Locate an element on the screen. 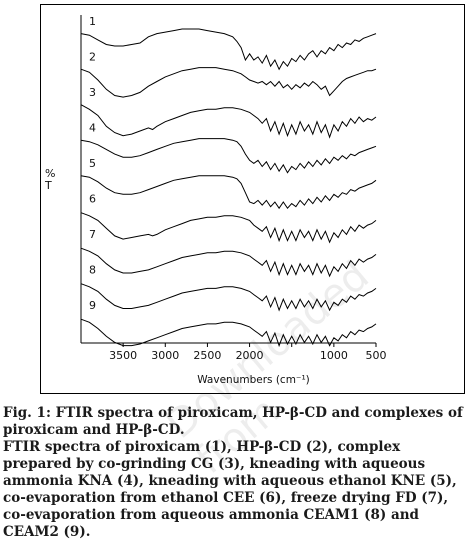 This screenshot has width=467, height=541. spectrum-label-9: 9 is located at coordinates (92, 305).